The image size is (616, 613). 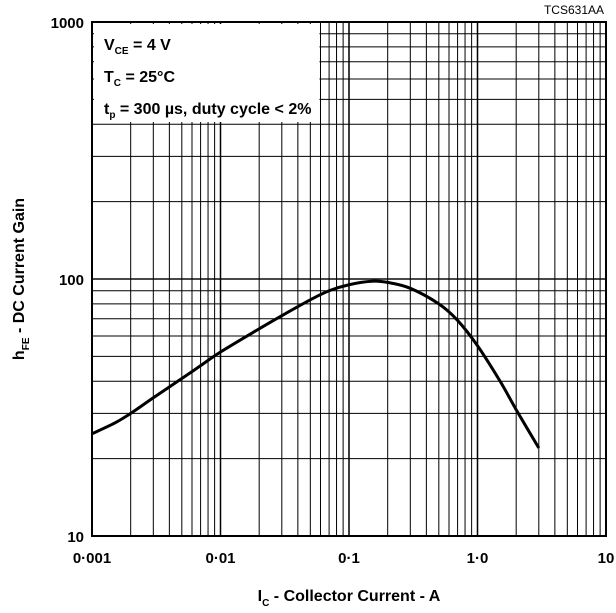 What do you see at coordinates (606, 558) in the screenshot?
I see `x-tick-label: 10` at bounding box center [606, 558].